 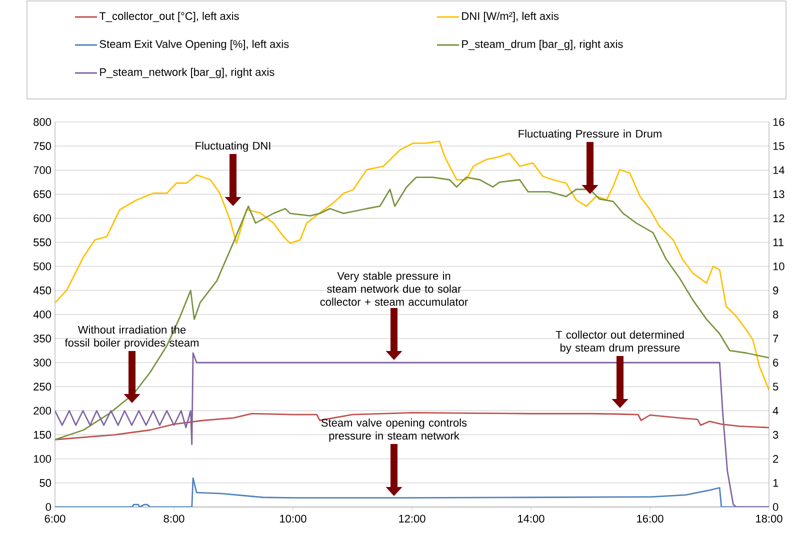 What do you see at coordinates (43, 386) in the screenshot?
I see `y-tick-label: 250` at bounding box center [43, 386].